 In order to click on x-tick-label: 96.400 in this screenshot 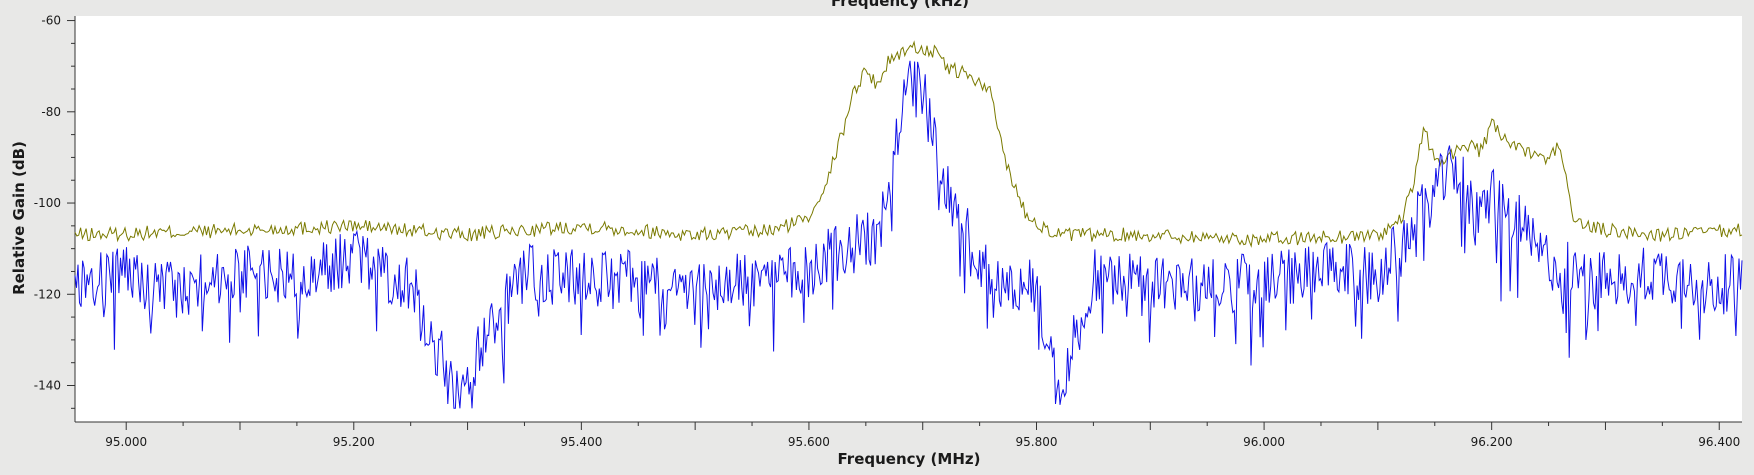, I will do `click(1719, 442)`.